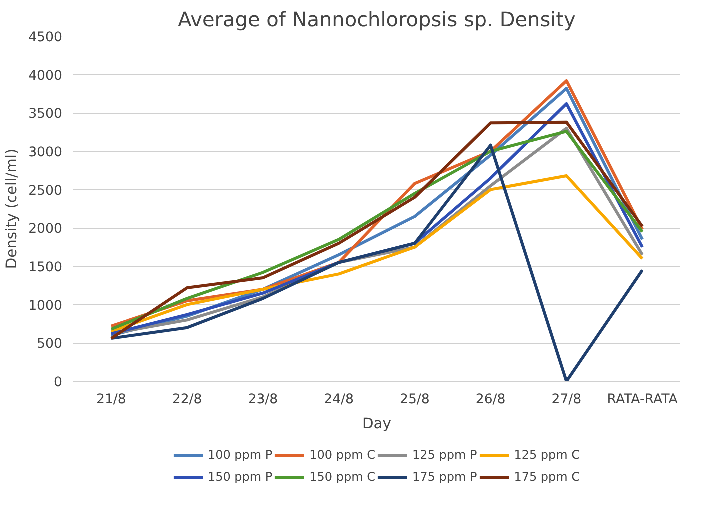  I want to click on y-tick-label: 4500, so click(45, 38).